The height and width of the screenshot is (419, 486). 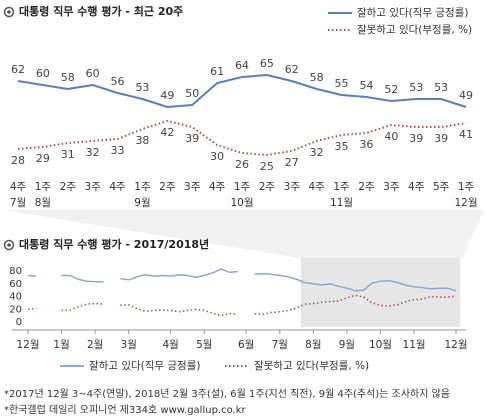 I want to click on x-tick-label: 4월, so click(x=170, y=345).